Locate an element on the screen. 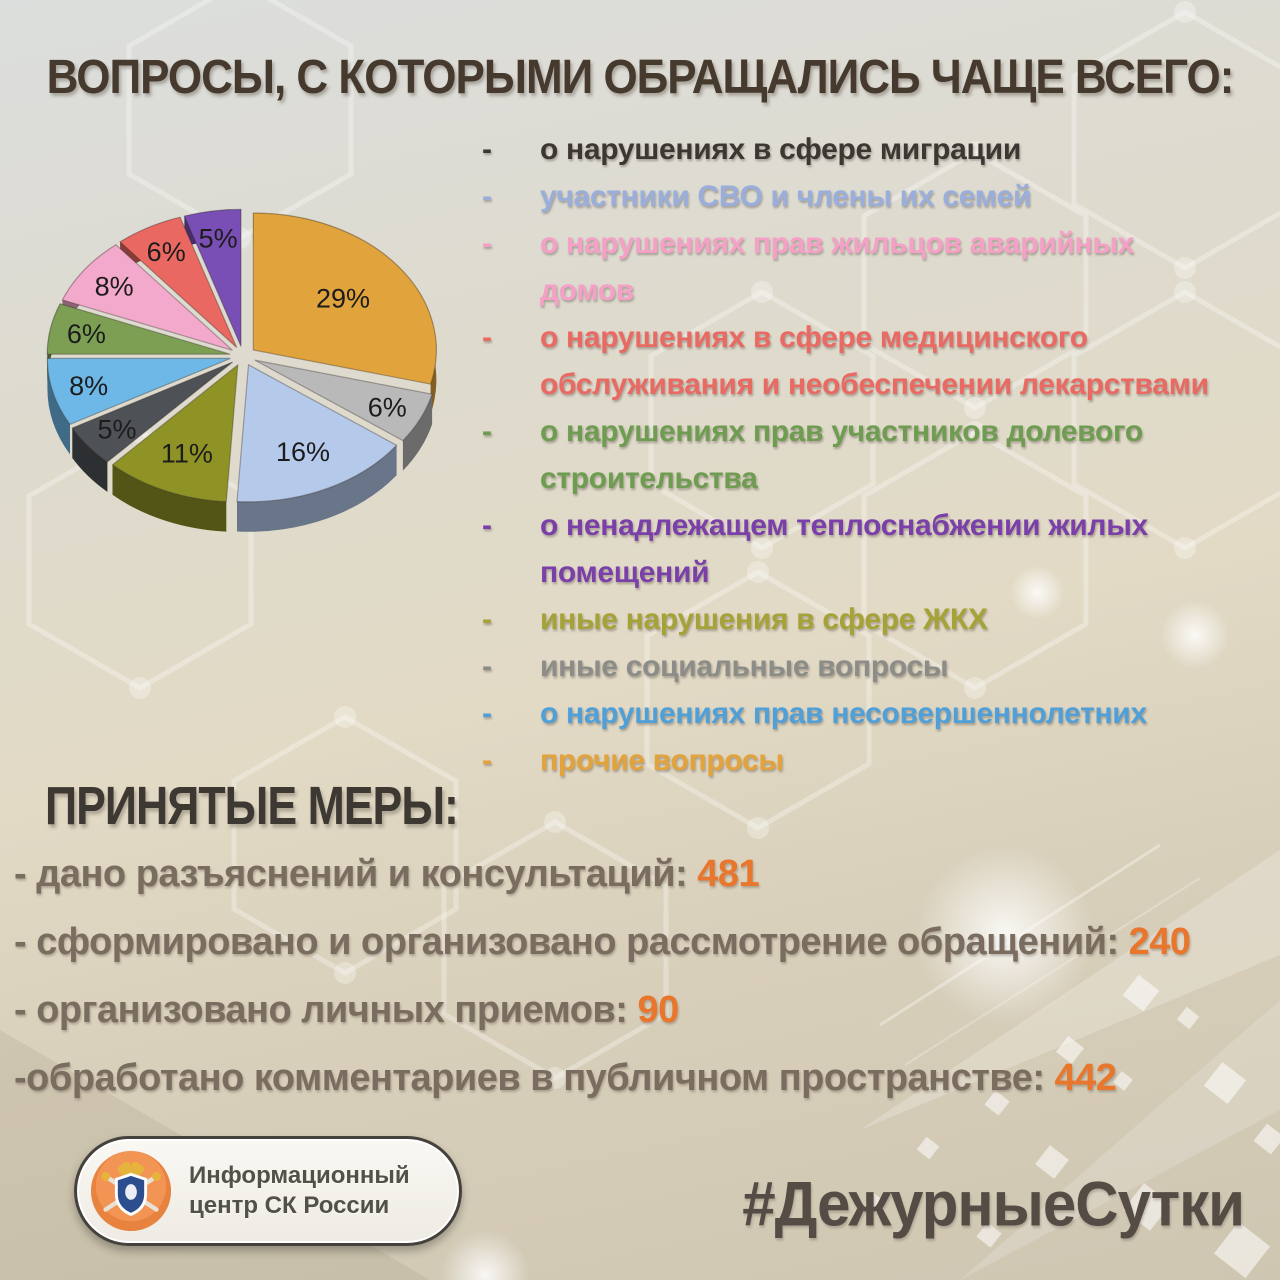 The height and width of the screenshot is (1280, 1280). topic-label: строительства is located at coordinates (649, 478).